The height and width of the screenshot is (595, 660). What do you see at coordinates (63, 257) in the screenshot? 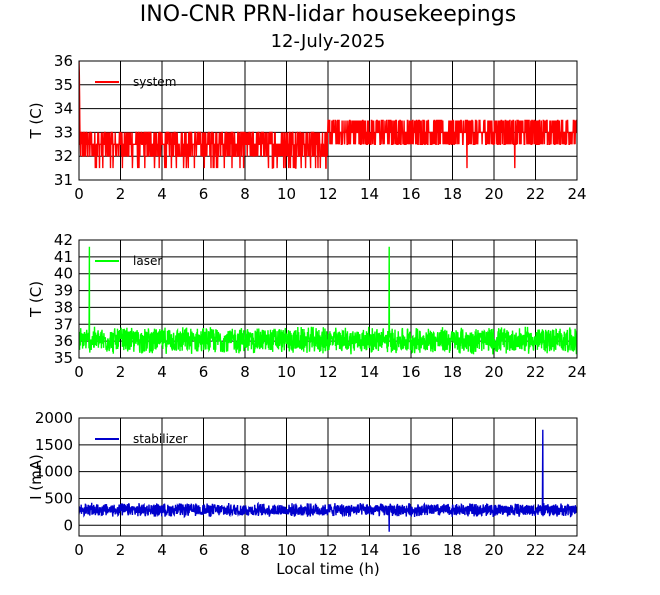
I see `y-tick-label-41: 41` at bounding box center [63, 257].